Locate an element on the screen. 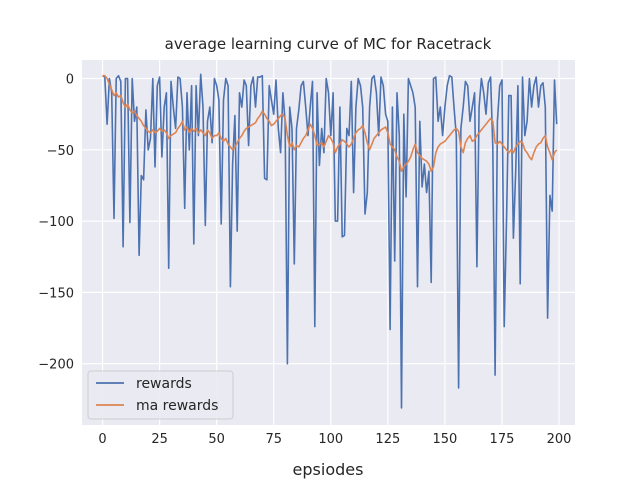 The width and height of the screenshot is (640, 484). legend-box is located at coordinates (160, 395).